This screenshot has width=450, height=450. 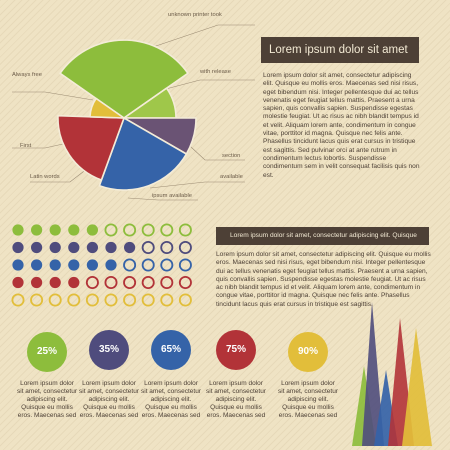 What do you see at coordinates (18, 300) in the screenshot?
I see `dot-r5-c1` at bounding box center [18, 300].